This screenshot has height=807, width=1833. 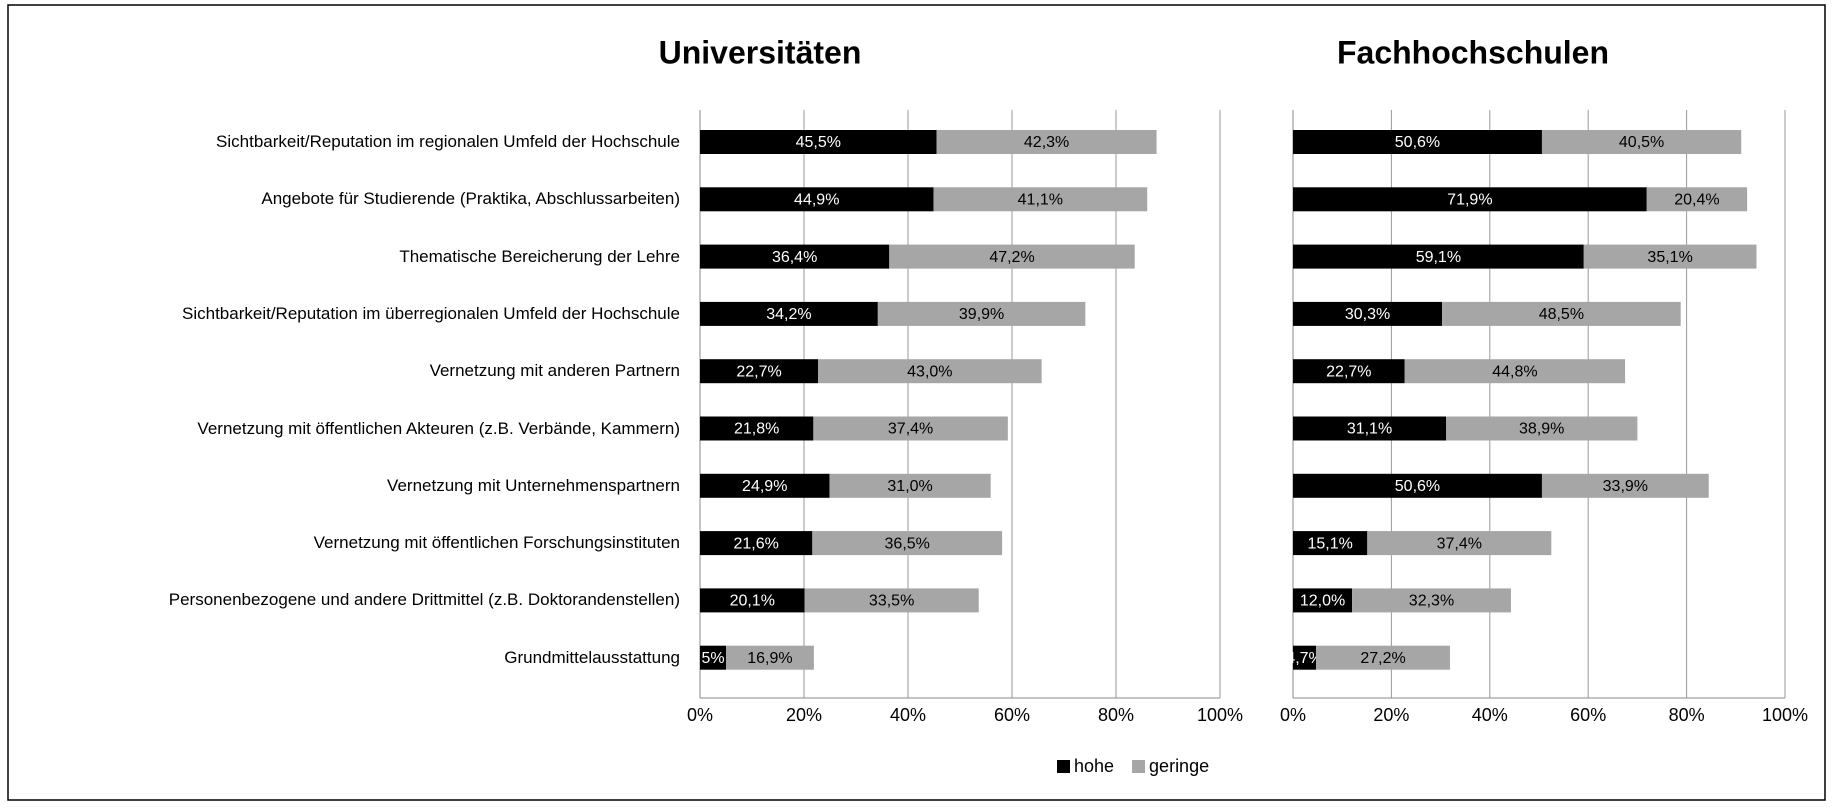 I want to click on data-label: 36,4%, so click(x=794, y=257).